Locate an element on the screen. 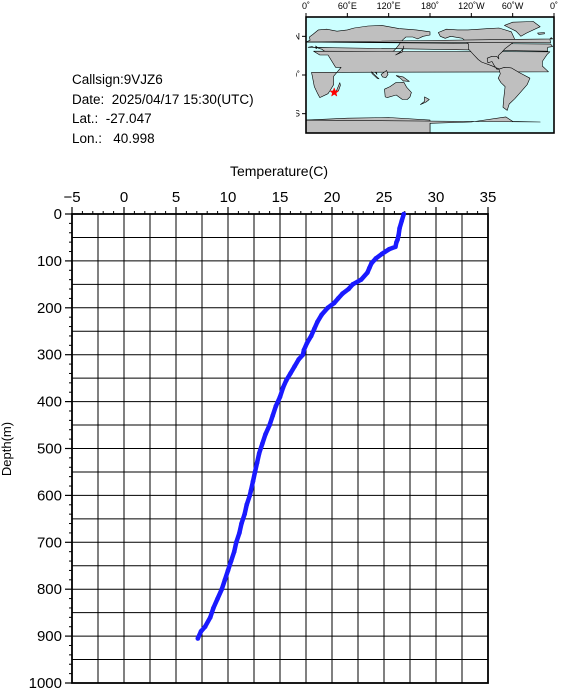  lon-value: 40.998 is located at coordinates (134, 138).